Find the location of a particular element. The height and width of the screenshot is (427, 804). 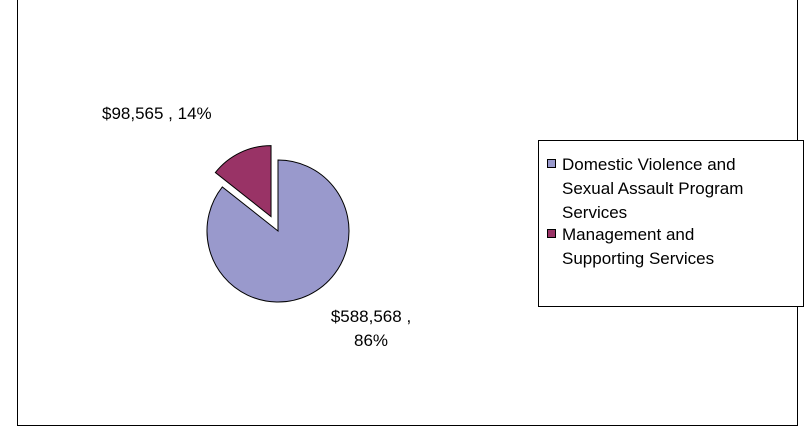

data-label-program-services: $588,568 , 86% is located at coordinates (371, 329).